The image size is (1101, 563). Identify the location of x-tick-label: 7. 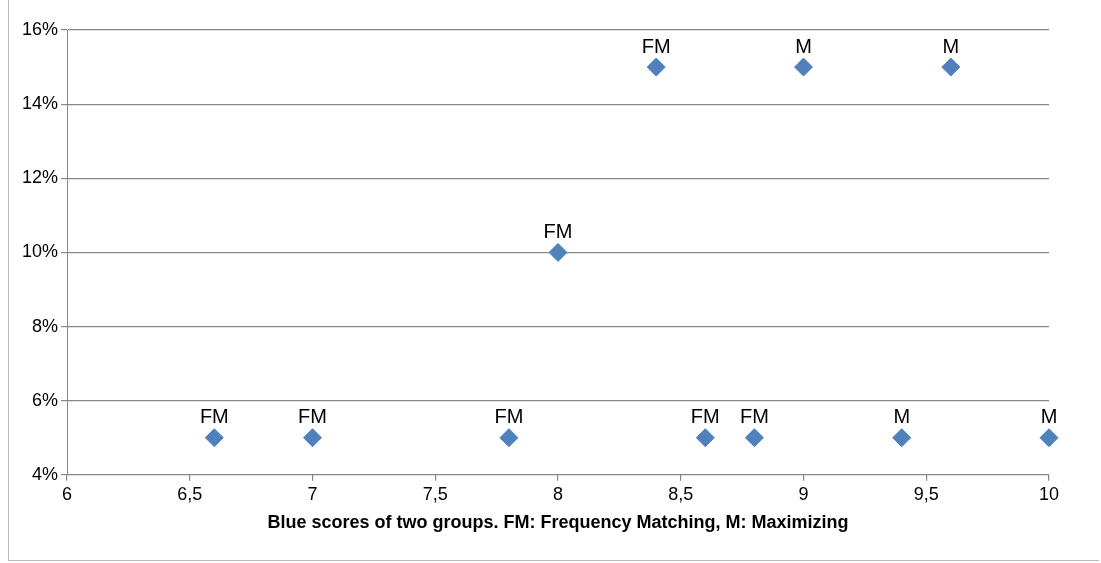
(312, 493).